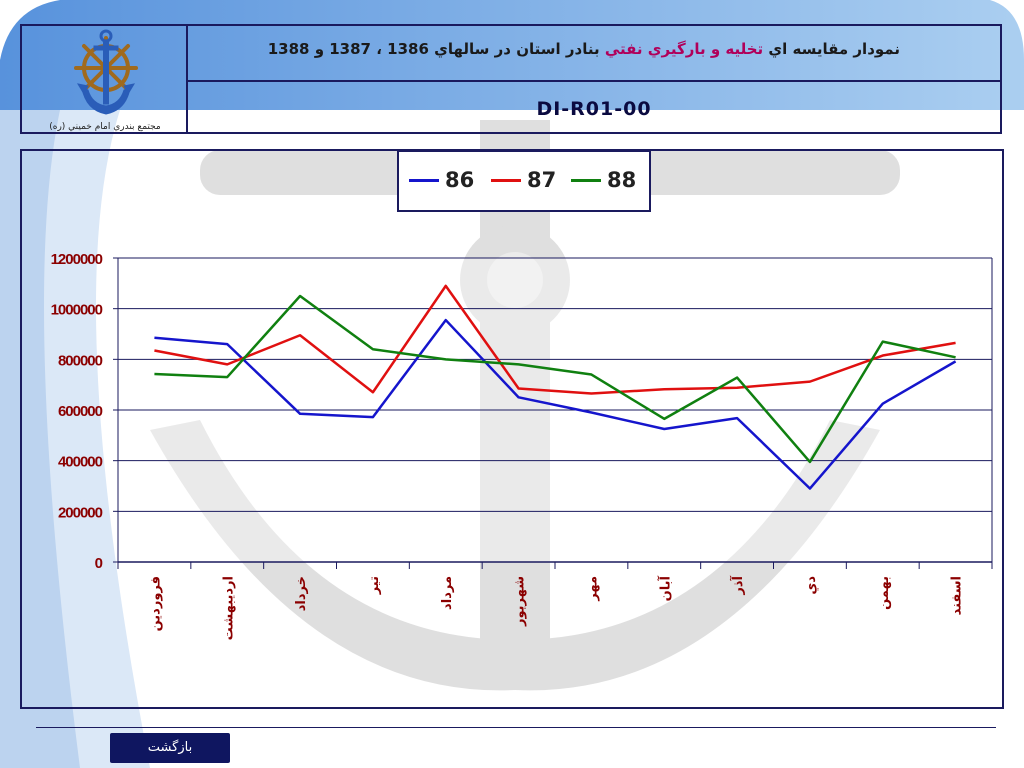 This screenshot has height=768, width=1024. What do you see at coordinates (155, 603) in the screenshot?
I see `x-category-label: فروردين` at bounding box center [155, 603].